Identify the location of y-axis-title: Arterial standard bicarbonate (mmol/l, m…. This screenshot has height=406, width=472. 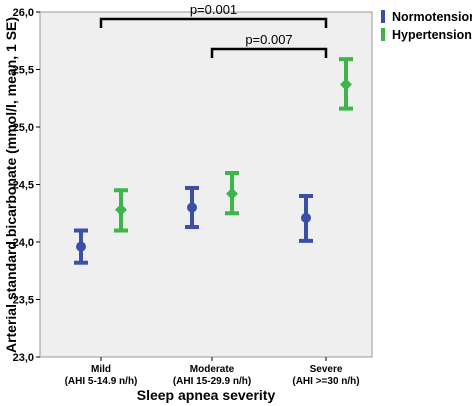
(11, 185).